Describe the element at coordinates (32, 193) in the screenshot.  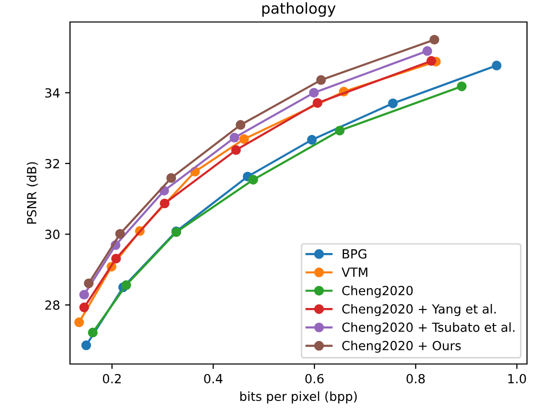
I see `y-axis-title: PSNR (dB)` at that location.